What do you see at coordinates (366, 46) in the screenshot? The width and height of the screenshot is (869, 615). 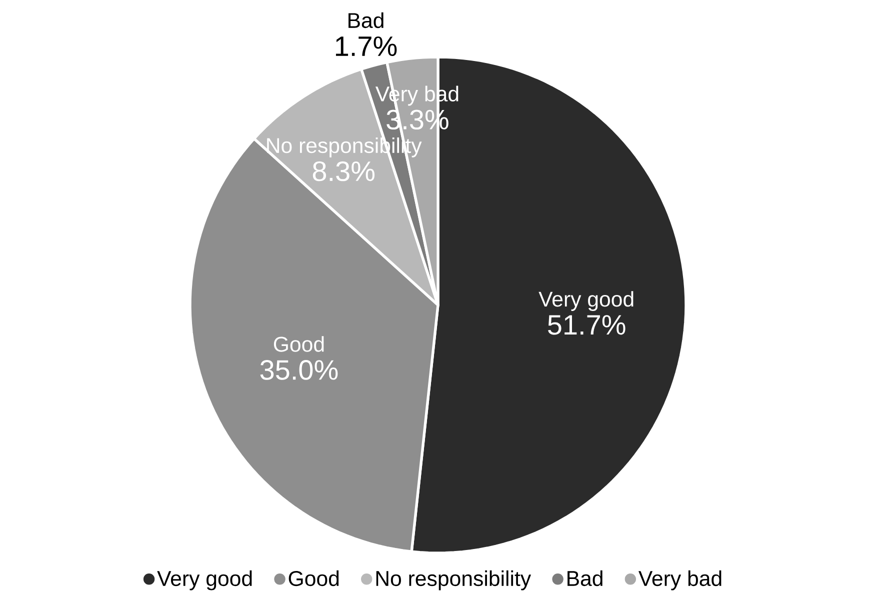 I see `data-label: 1.7%` at bounding box center [366, 46].